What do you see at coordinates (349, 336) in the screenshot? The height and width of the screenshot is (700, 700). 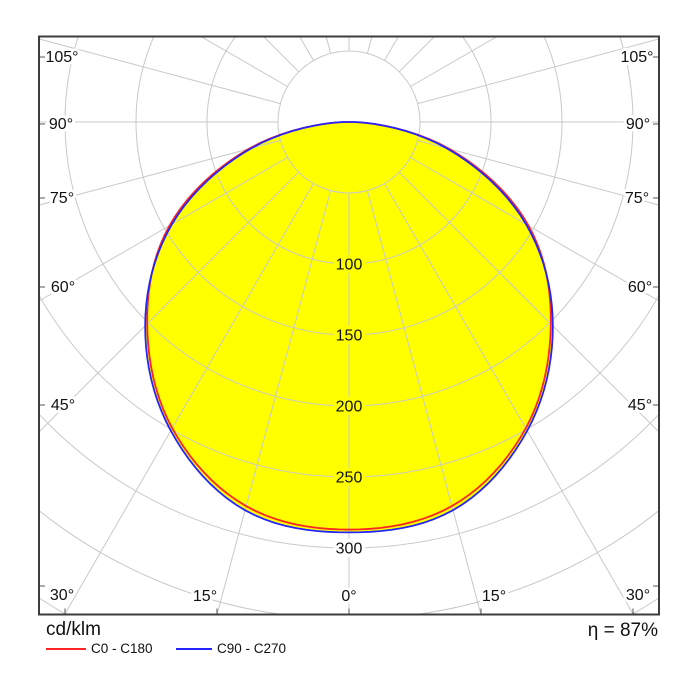 I see `ring-label-150: 150` at bounding box center [349, 336].